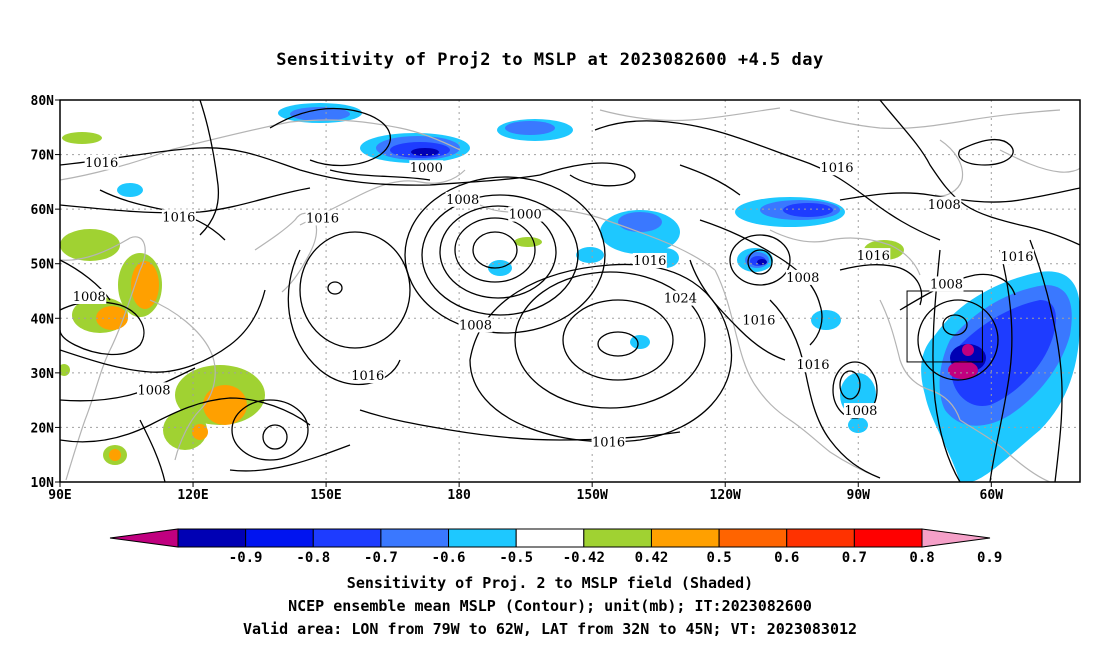 The height and width of the screenshot is (650, 1100). What do you see at coordinates (43, 319) in the screenshot?
I see `lat-label: 40N` at bounding box center [43, 319].